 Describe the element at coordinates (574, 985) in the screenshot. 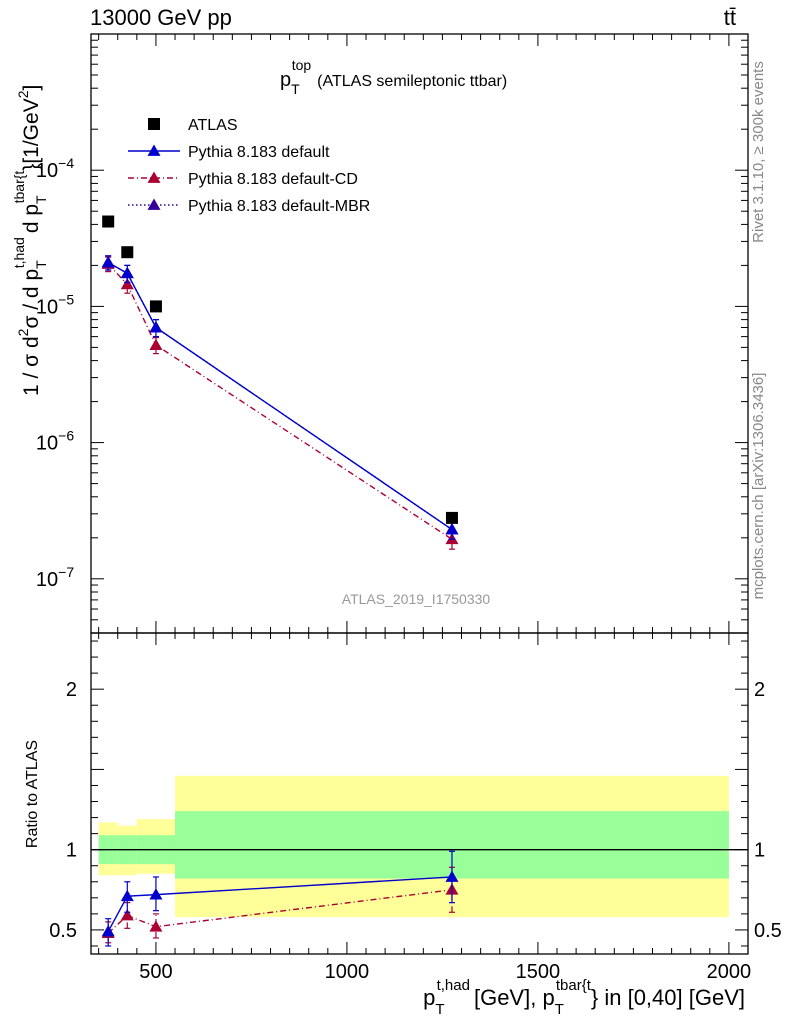

I see `xlabel-part: tbar{t` at that location.